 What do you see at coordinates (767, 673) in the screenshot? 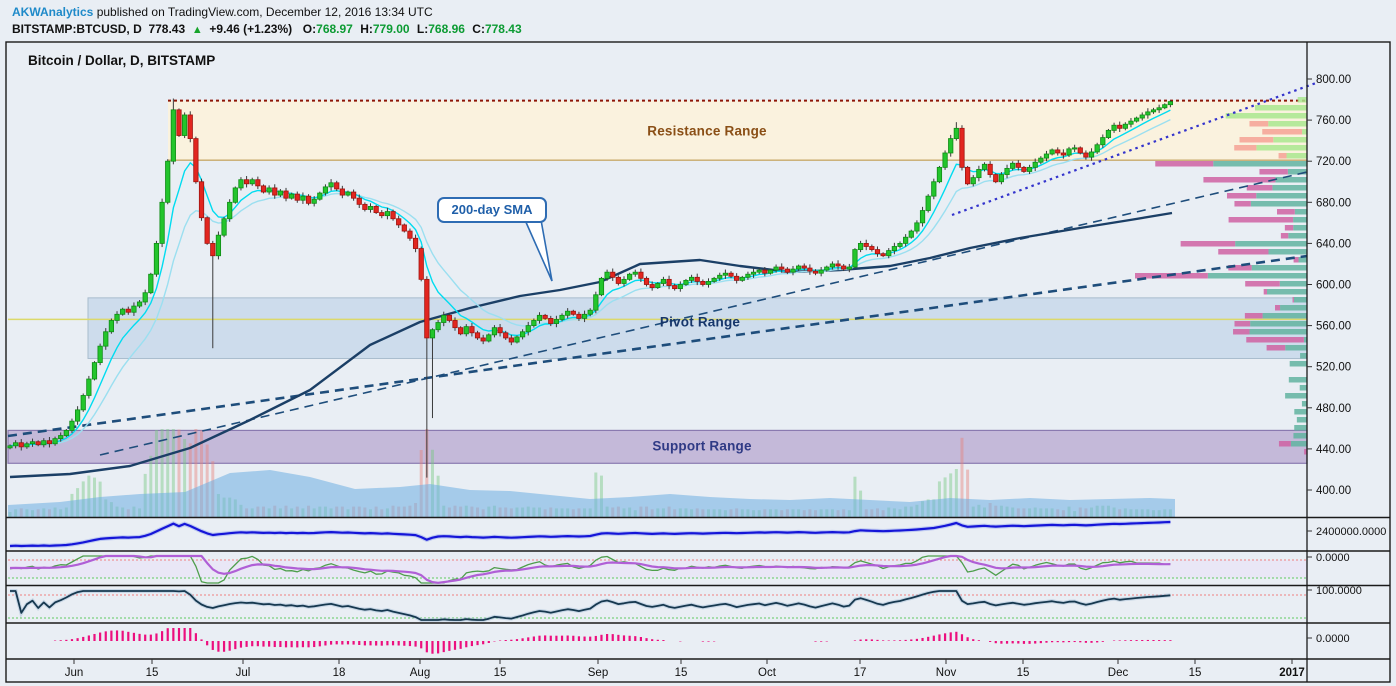
I see `time-tick-label: Oct` at bounding box center [767, 673].